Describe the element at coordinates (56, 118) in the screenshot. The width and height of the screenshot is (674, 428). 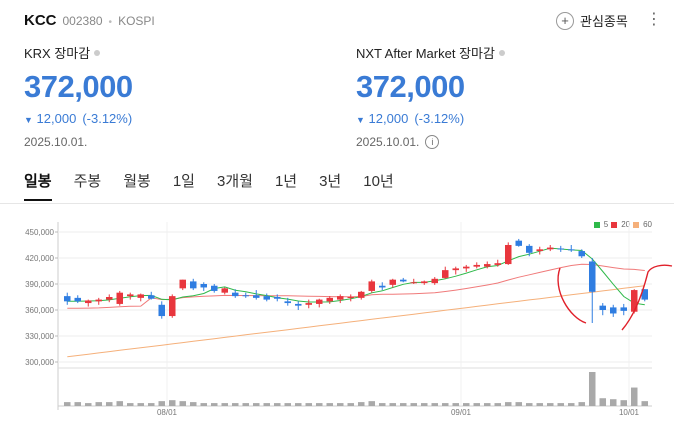
I see `krx-change-value: 12,000` at that location.